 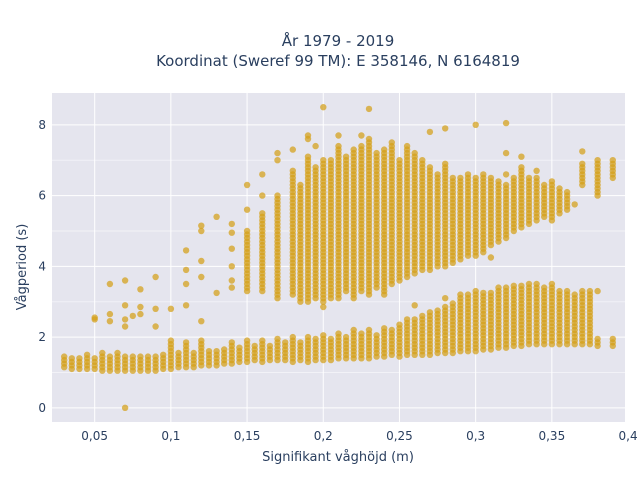 What do you see at coordinates (22, 267) in the screenshot?
I see `y-axis-title: Vågperiod (s)` at bounding box center [22, 267].